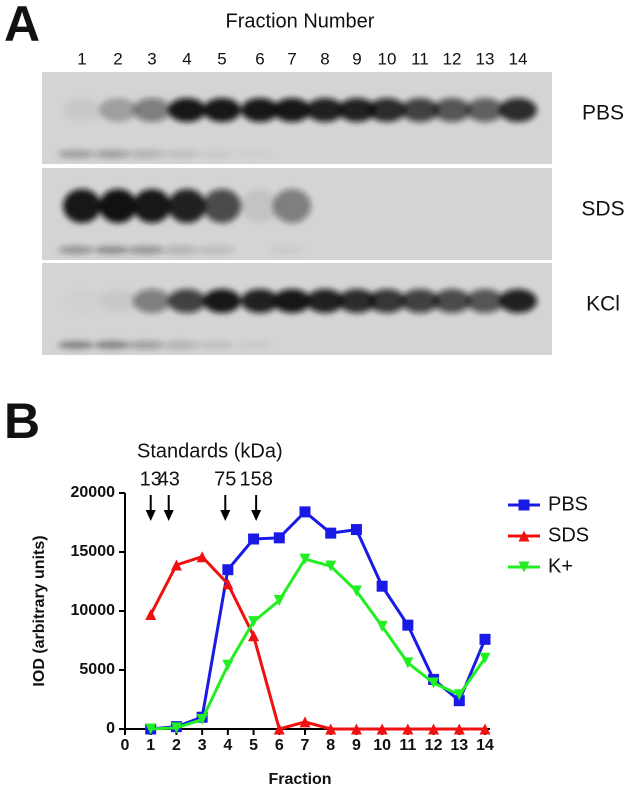 This screenshot has height=795, width=633. Describe the element at coordinates (186, 58) in the screenshot. I see `lane-label: 4` at that location.